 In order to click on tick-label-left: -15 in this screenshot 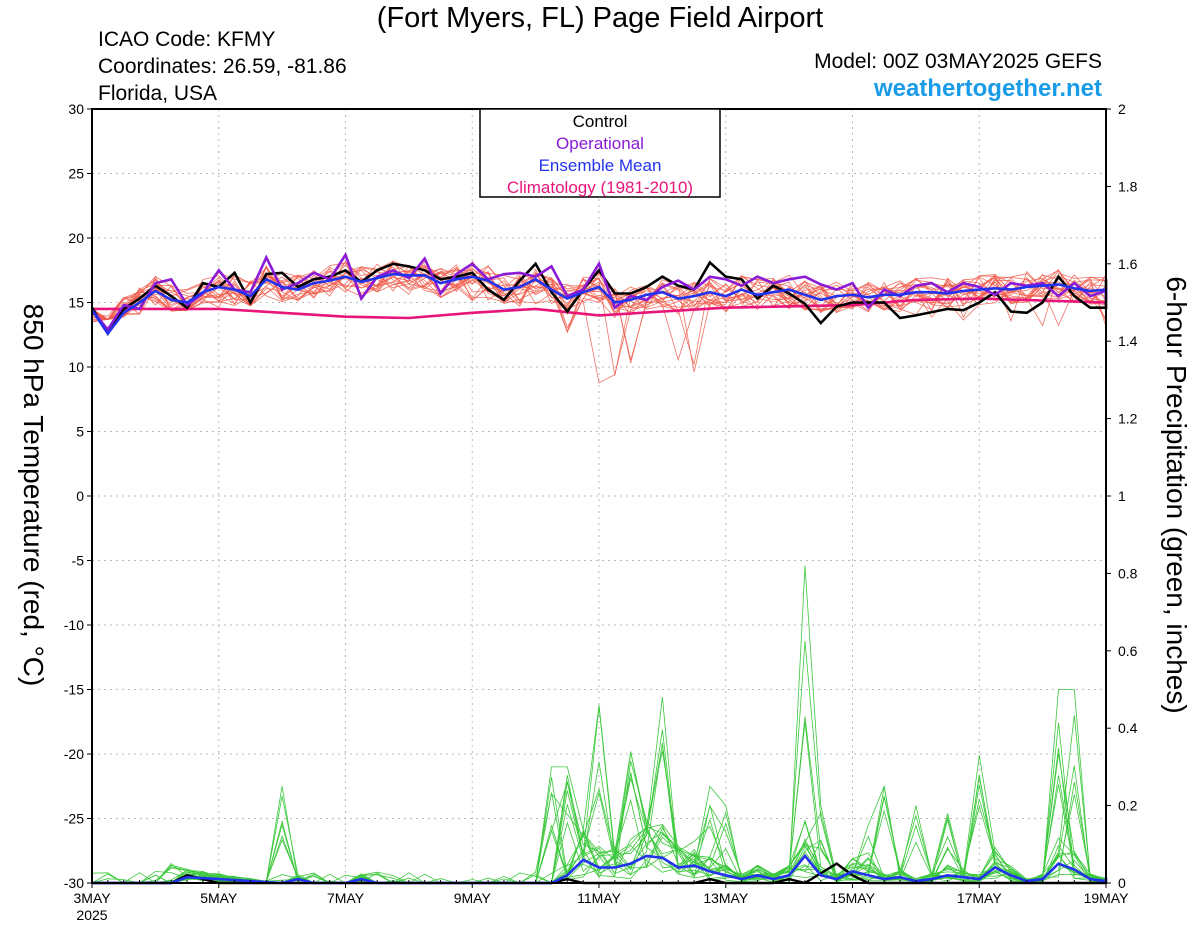, I will do `click(74, 690)`.